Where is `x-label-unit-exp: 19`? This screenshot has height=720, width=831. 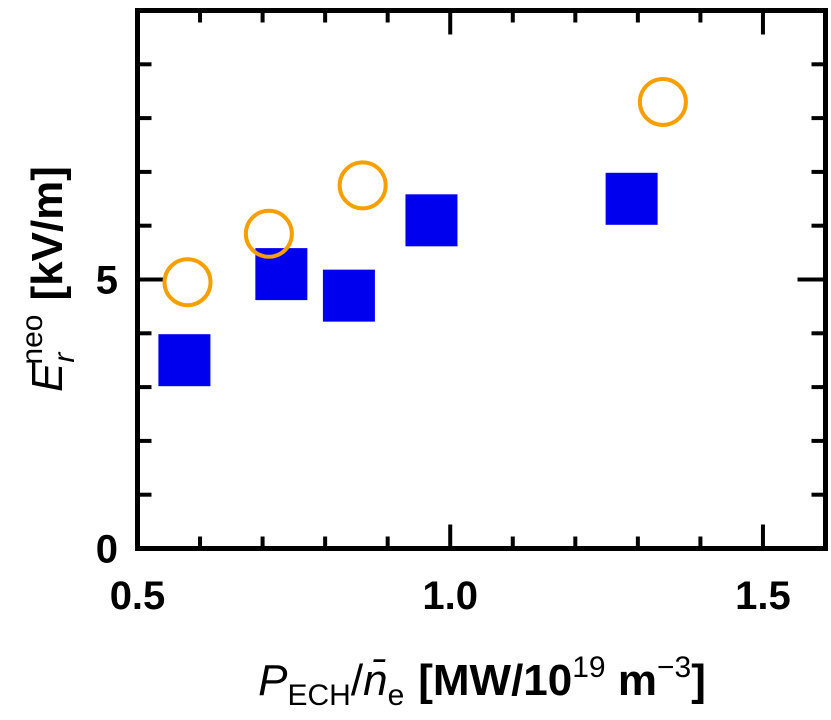 x-label-unit-exp: 19 is located at coordinates (588, 667).